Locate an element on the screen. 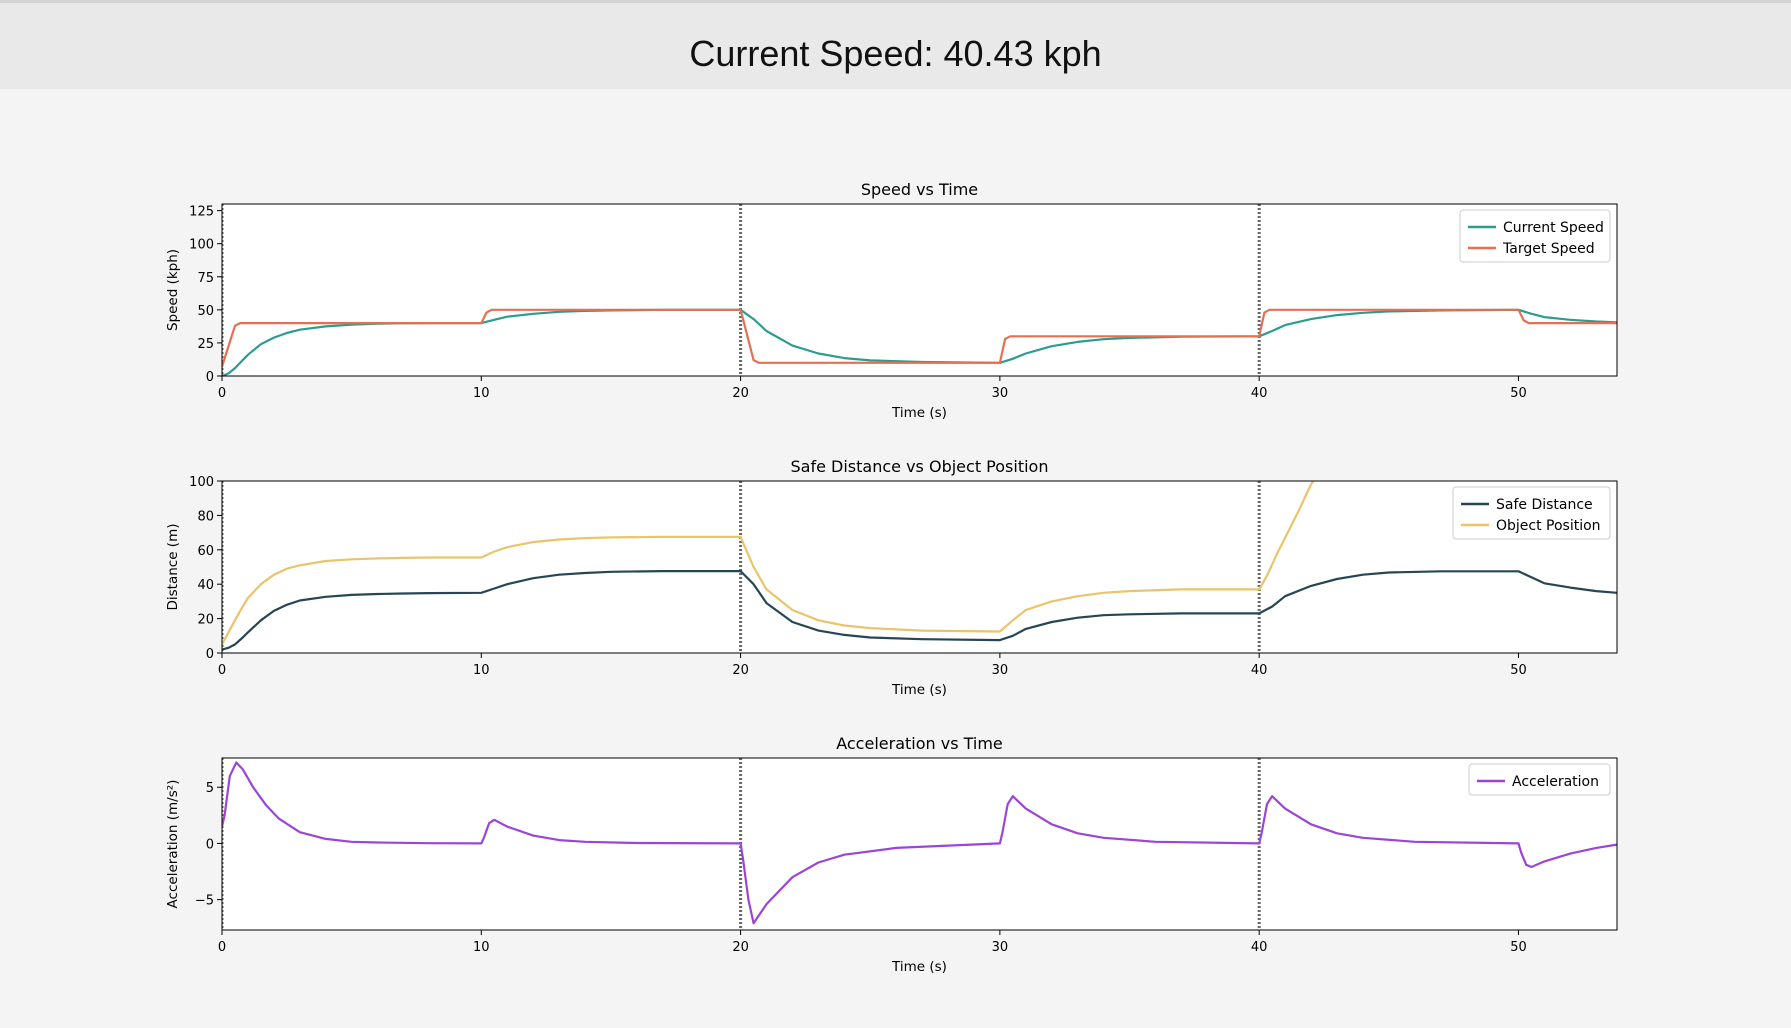 The width and height of the screenshot is (1791, 1028). legend-label: Safe Distance is located at coordinates (1544, 505).